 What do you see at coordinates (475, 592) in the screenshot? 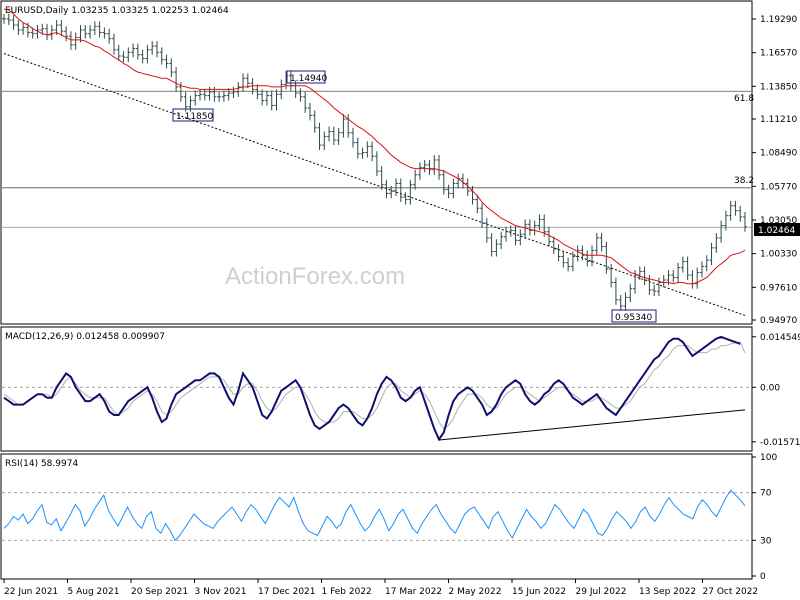
I see `x-tick-label: 2 May 2022` at bounding box center [475, 592].